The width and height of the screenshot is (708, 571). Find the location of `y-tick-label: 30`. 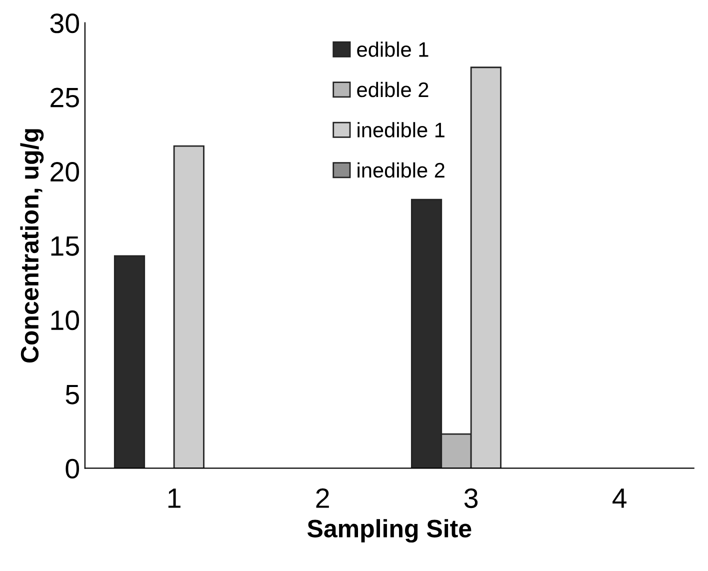

y-tick-label: 30 is located at coordinates (65, 24).